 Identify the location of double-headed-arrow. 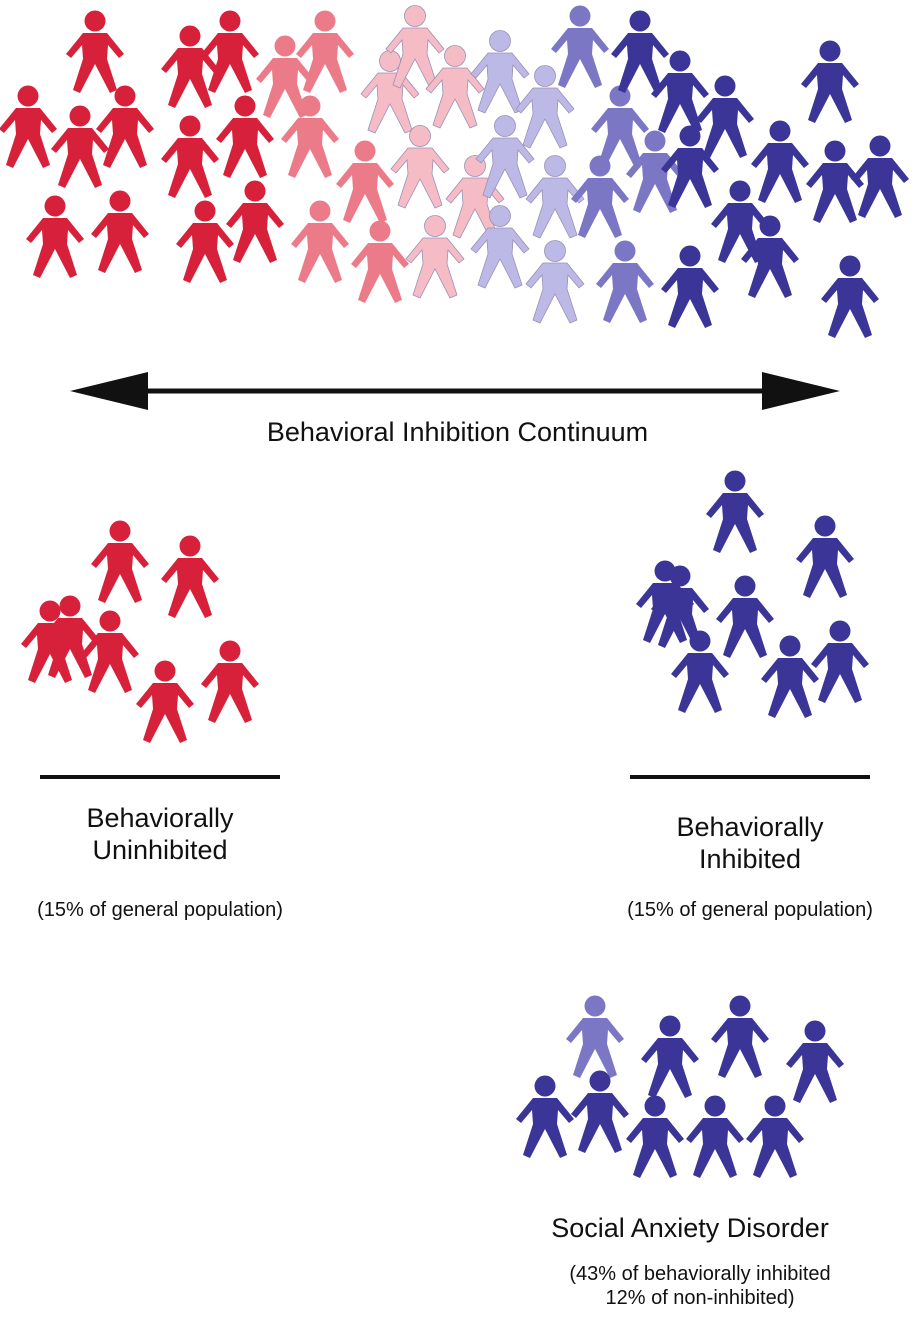
(455, 391).